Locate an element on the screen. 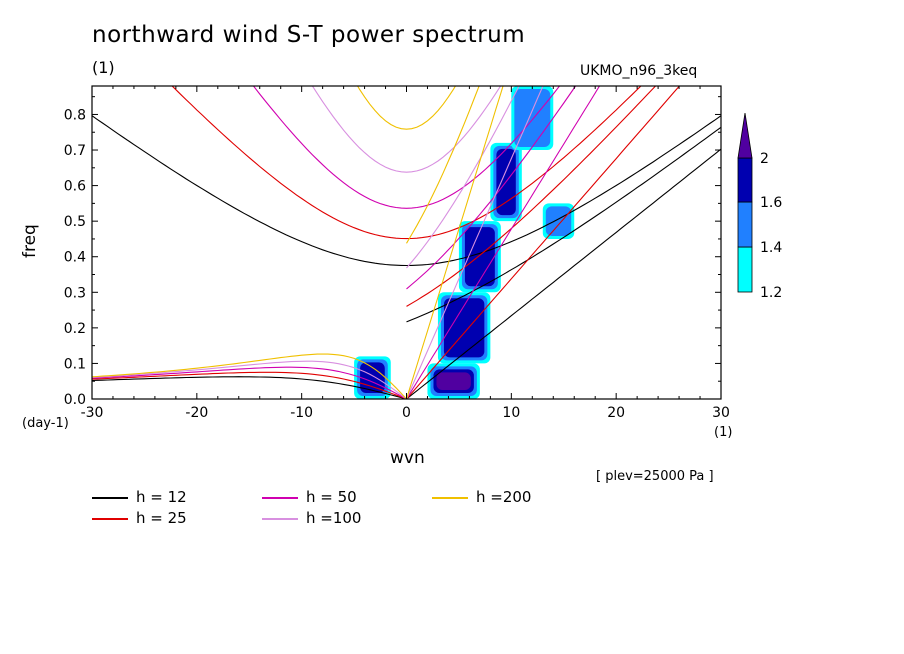 The image size is (904, 654). y-tick-label-0: 0.0 is located at coordinates (75, 400).